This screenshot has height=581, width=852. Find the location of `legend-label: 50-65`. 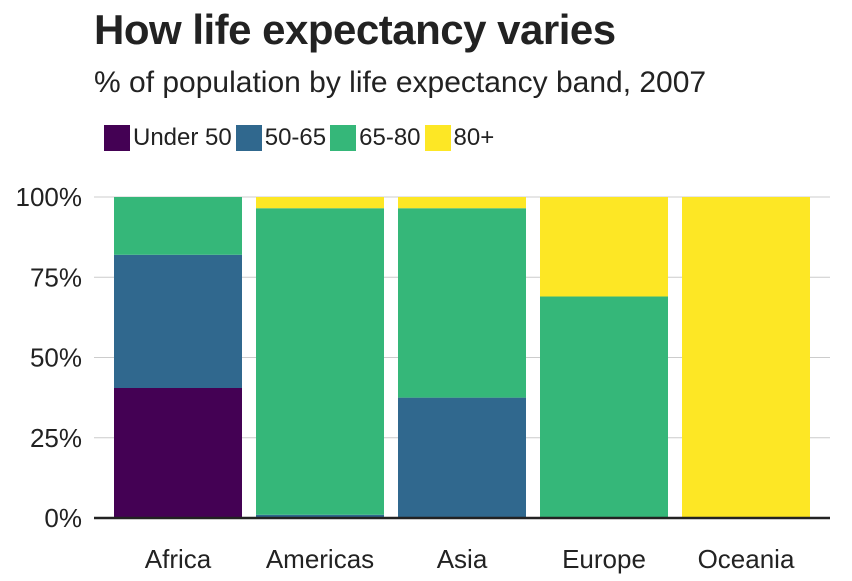

legend-label: 50-65 is located at coordinates (295, 137).